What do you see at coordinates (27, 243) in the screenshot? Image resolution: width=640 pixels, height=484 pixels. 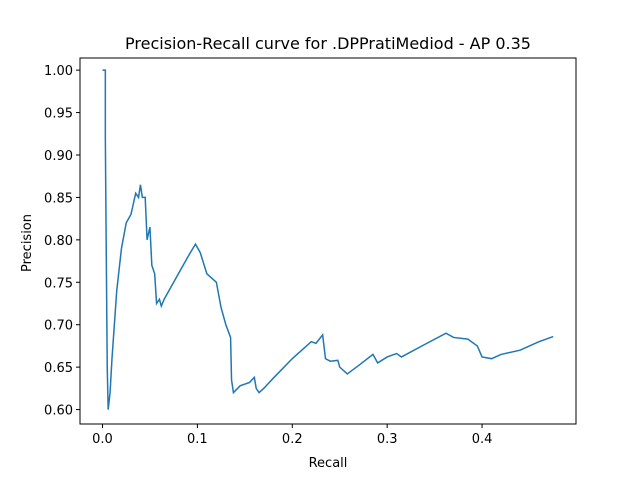 I see `y-axis-label: Precision` at bounding box center [27, 243].